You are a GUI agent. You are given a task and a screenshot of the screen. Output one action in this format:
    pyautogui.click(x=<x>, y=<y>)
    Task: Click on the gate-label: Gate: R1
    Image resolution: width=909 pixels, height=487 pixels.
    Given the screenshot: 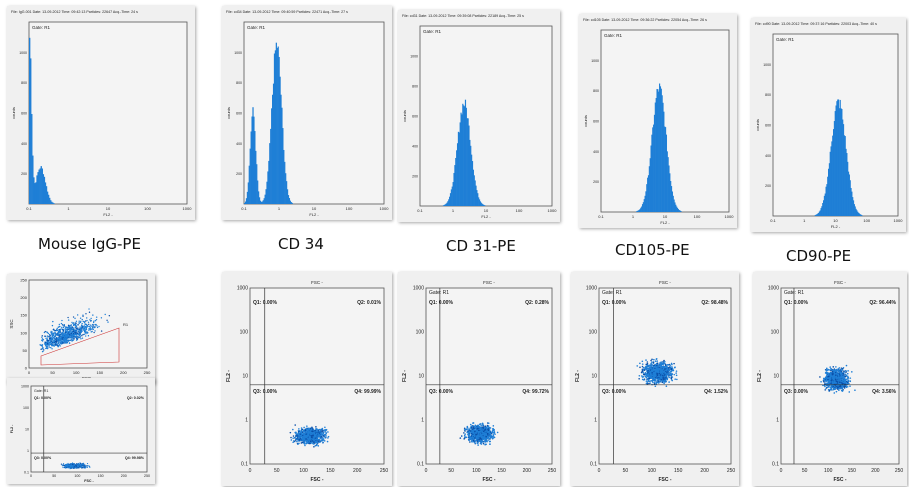 What is the action you would take?
    pyautogui.click(x=432, y=31)
    